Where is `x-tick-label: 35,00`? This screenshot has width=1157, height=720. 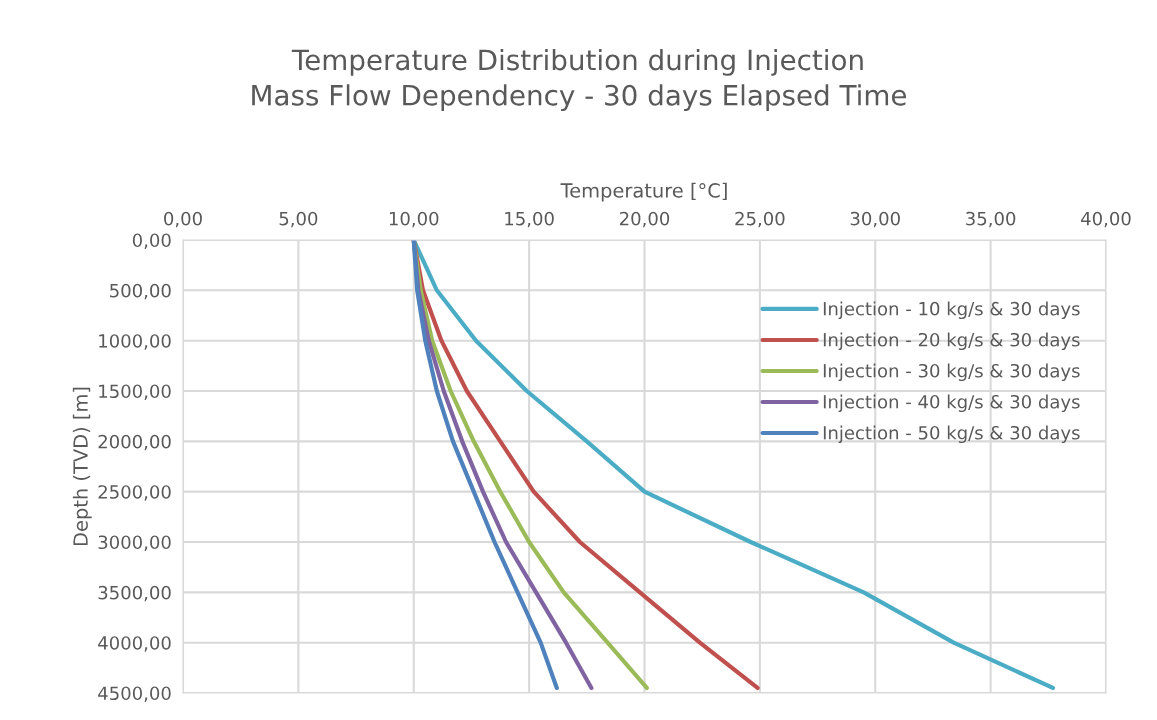 x-tick-label: 35,00 is located at coordinates (991, 219).